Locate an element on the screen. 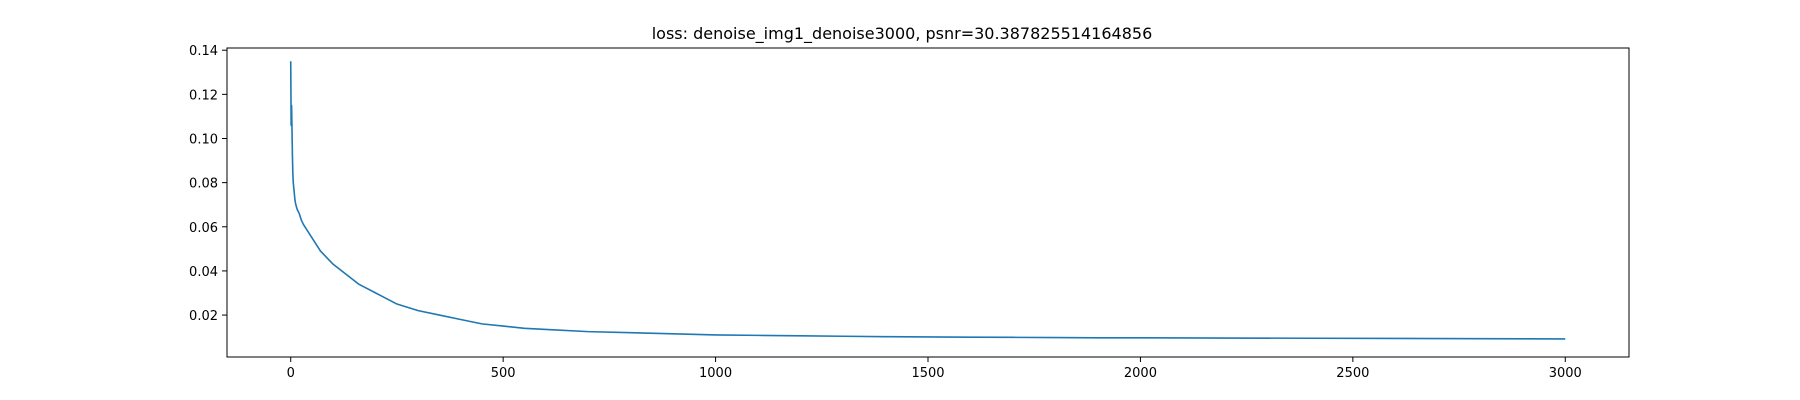 This screenshot has height=400, width=1800. y-tick-label: 0.02 is located at coordinates (203, 316).